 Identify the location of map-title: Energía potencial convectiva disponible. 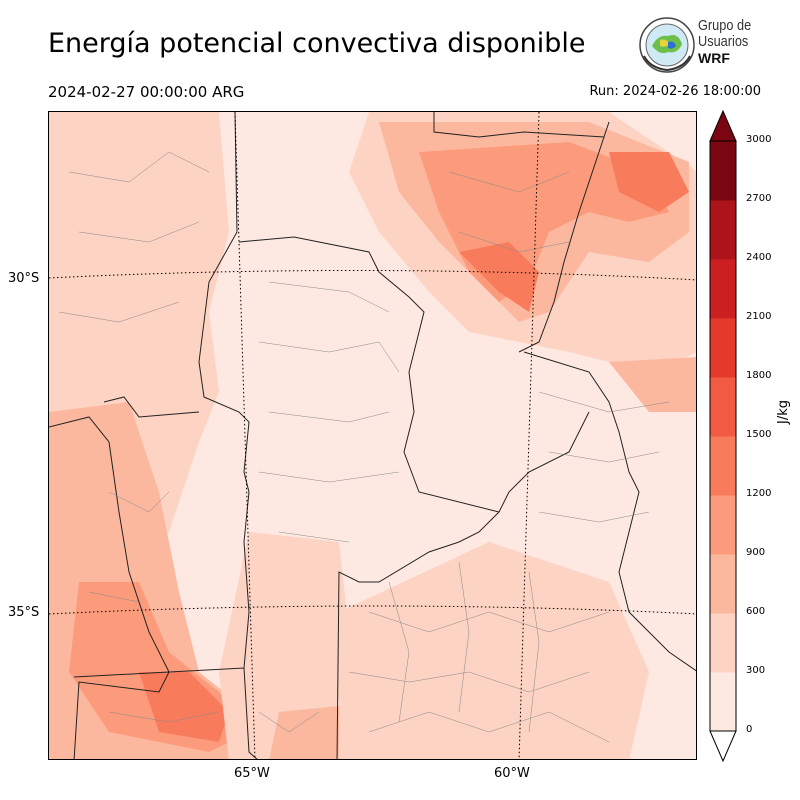
(317, 43).